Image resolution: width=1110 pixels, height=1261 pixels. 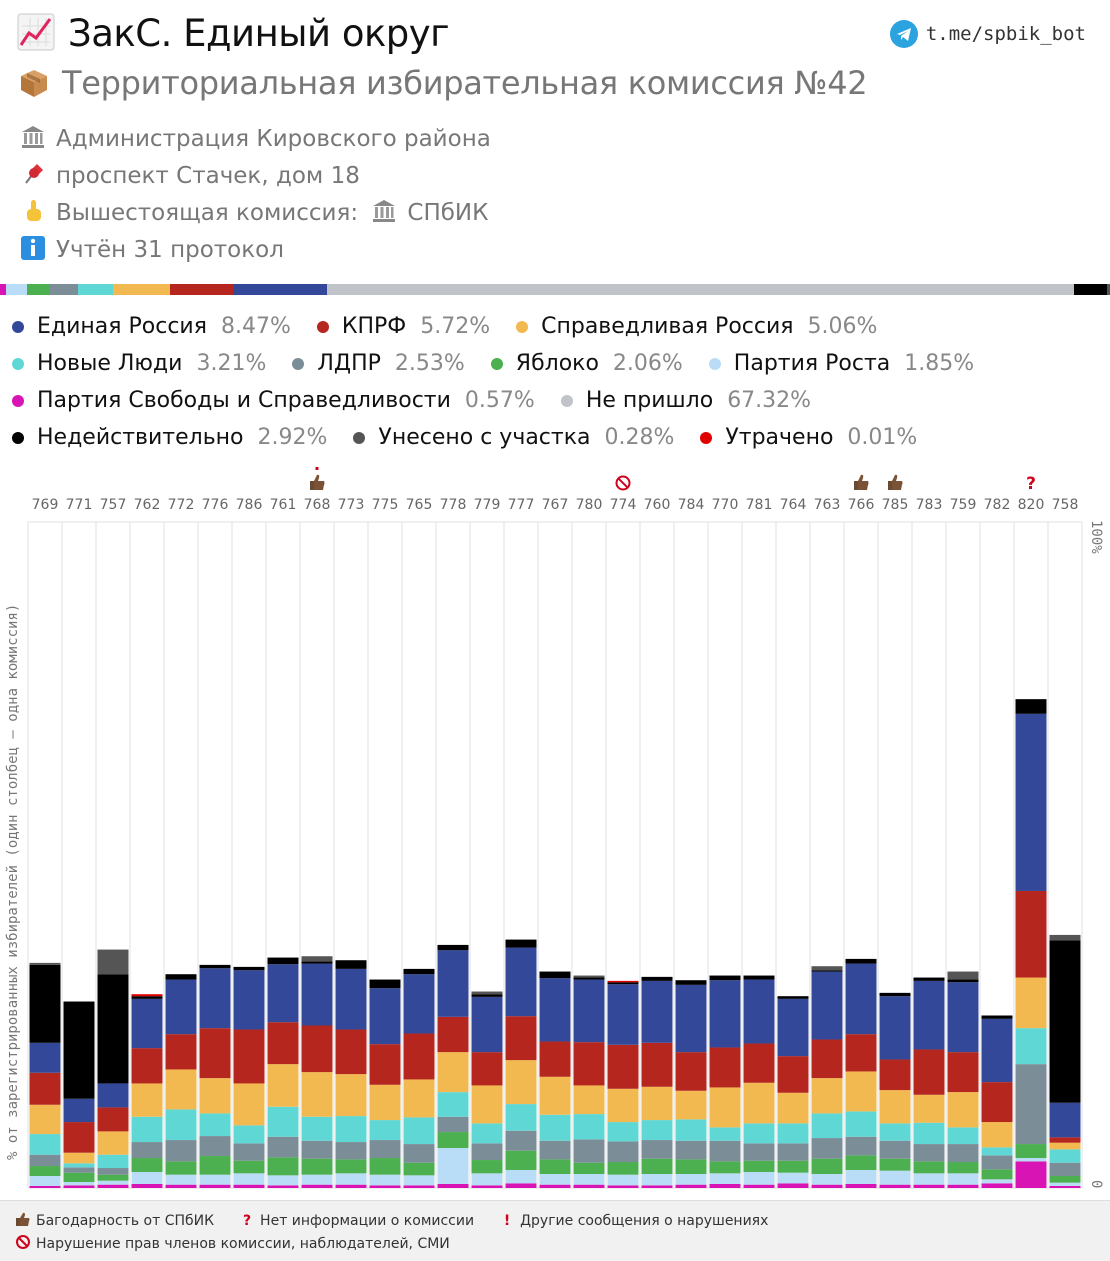 What do you see at coordinates (447, 213) in the screenshot?
I see `parent-name: СПбИК` at bounding box center [447, 213].